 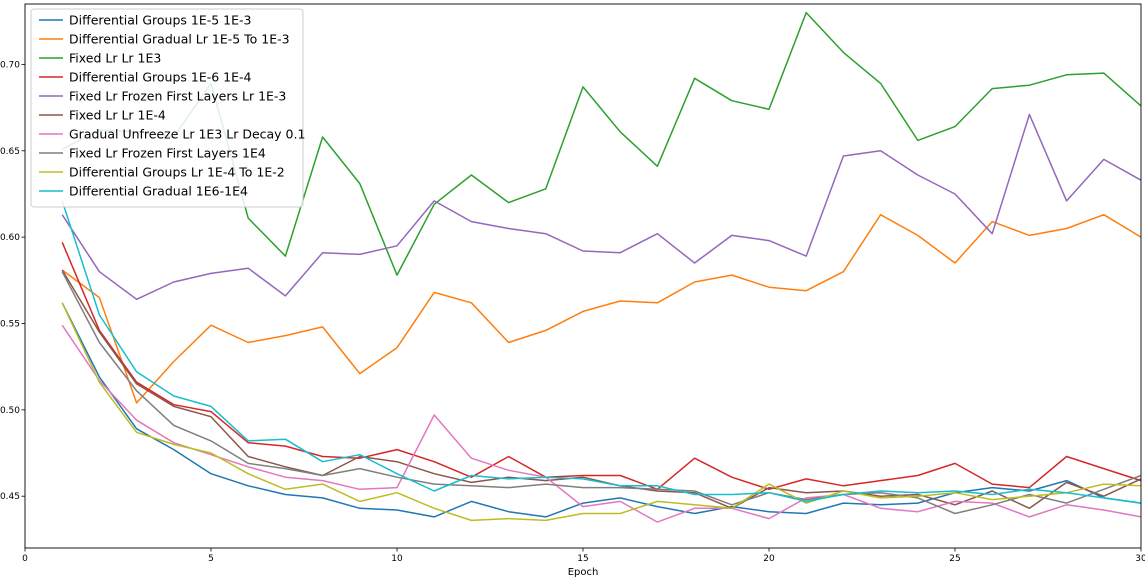 What do you see at coordinates (10, 238) in the screenshot?
I see `y-tick-label: 0.60` at bounding box center [10, 238].